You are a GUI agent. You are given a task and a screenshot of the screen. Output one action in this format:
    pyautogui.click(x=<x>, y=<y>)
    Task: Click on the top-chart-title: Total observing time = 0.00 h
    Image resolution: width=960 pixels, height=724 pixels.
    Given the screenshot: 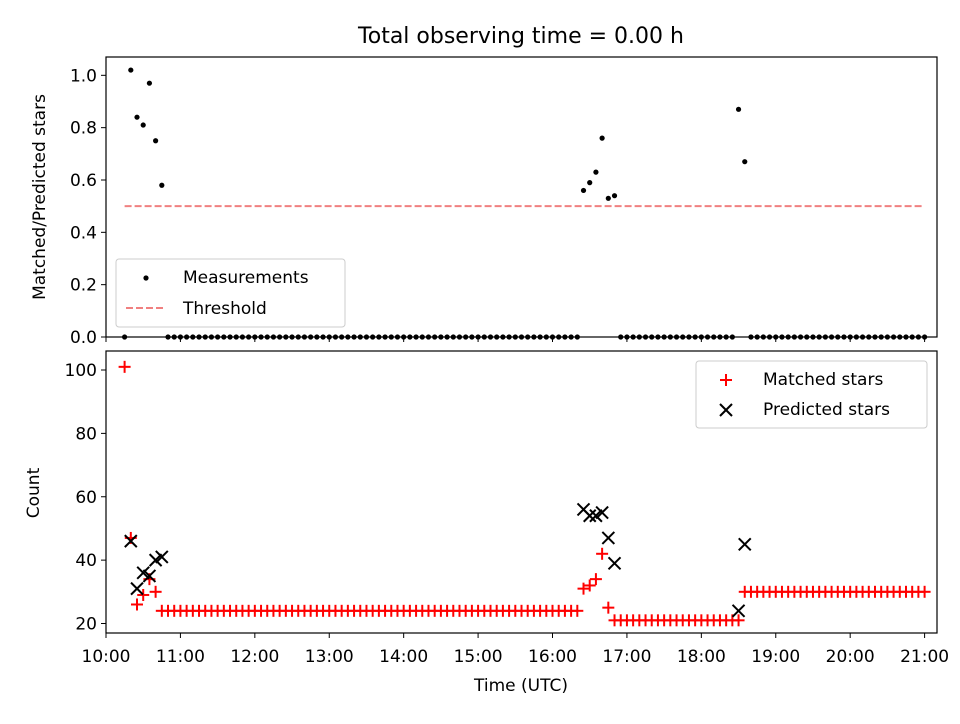 What is the action you would take?
    pyautogui.click(x=520, y=36)
    